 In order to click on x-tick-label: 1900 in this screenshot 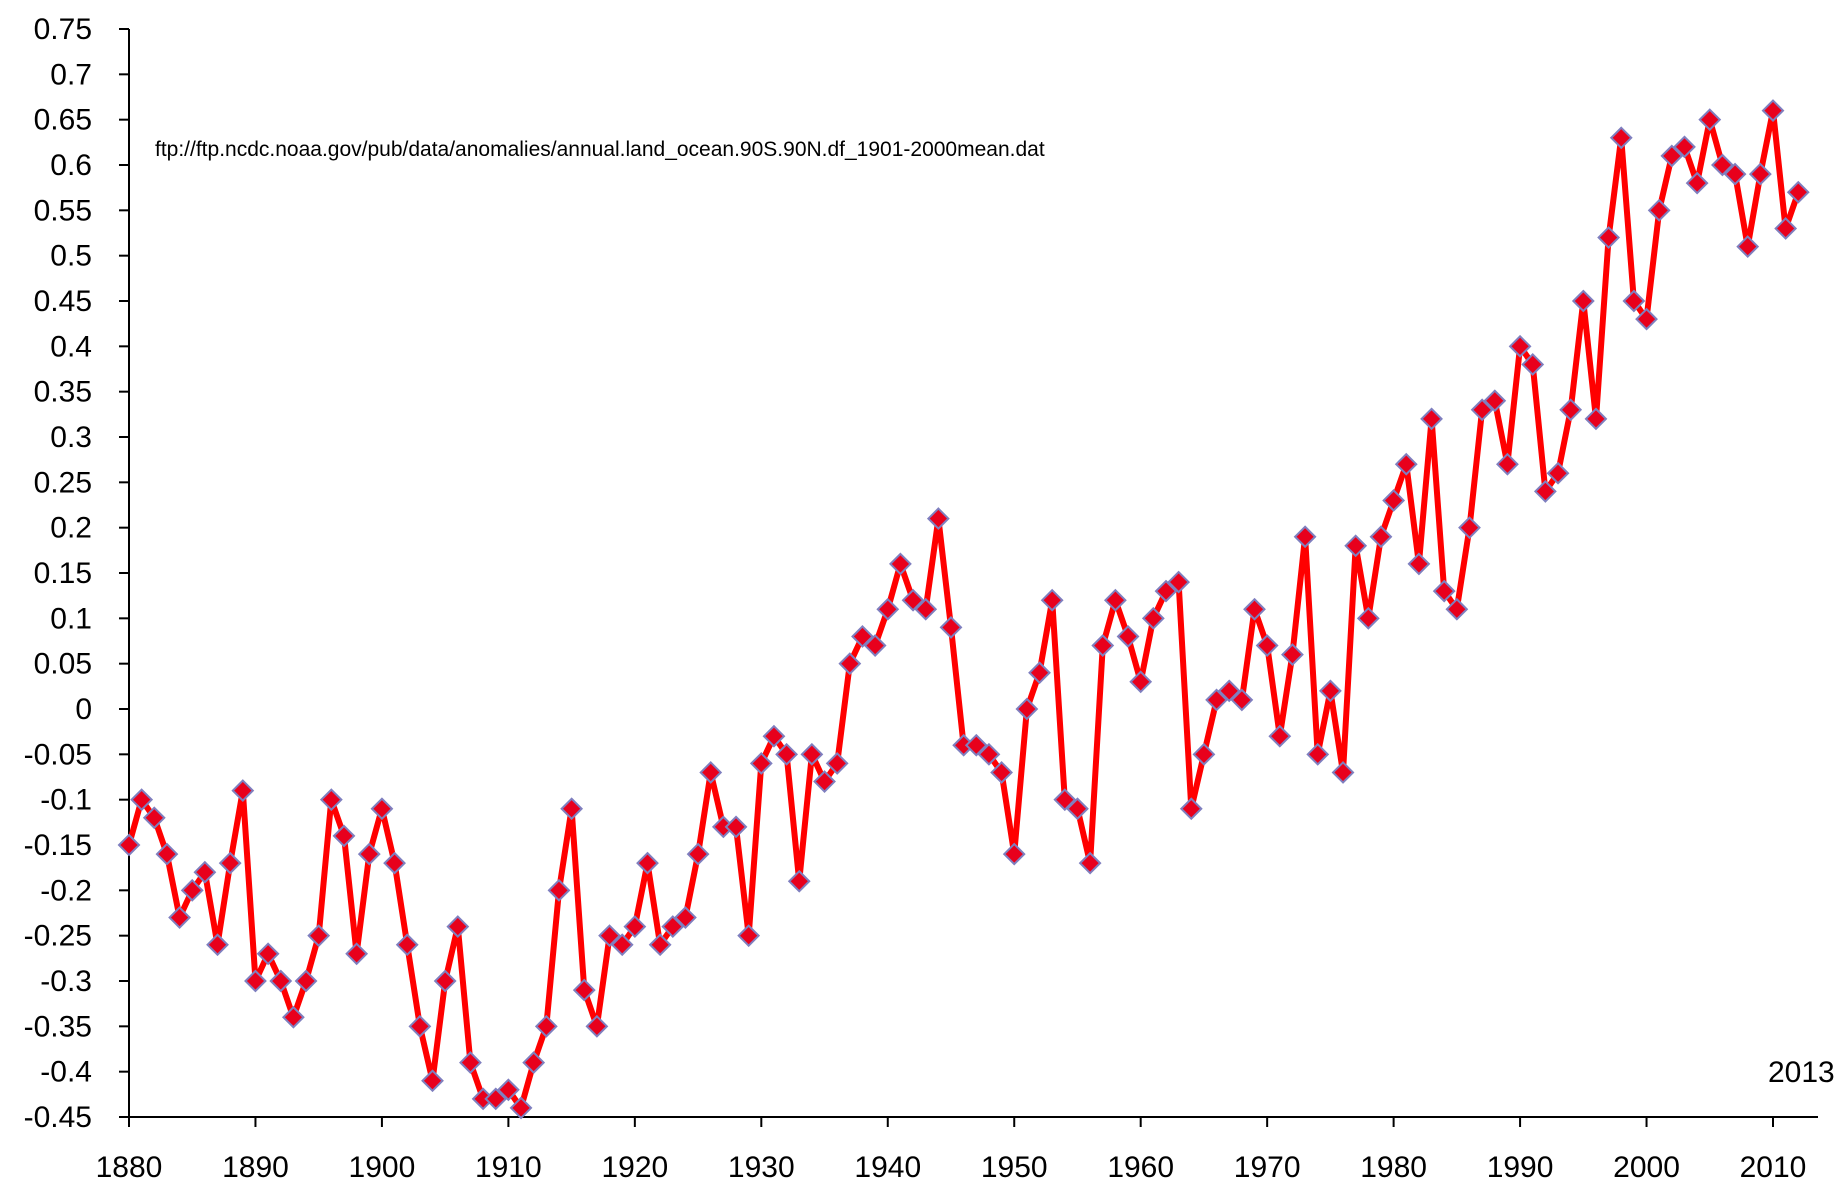, I will do `click(382, 1167)`.